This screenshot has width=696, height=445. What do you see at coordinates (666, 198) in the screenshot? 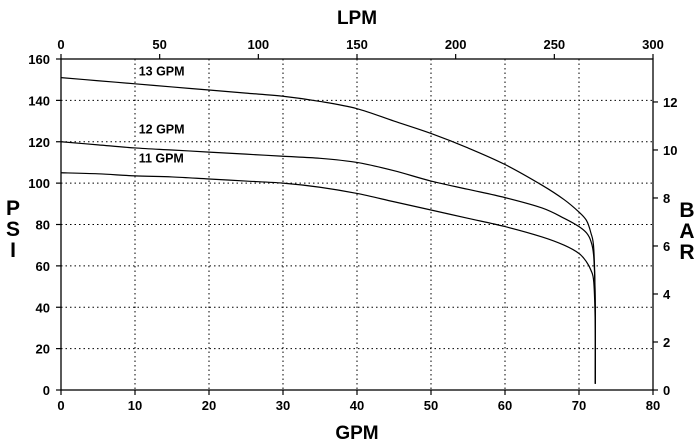
I see `y2-tick-label: 8` at bounding box center [666, 198].